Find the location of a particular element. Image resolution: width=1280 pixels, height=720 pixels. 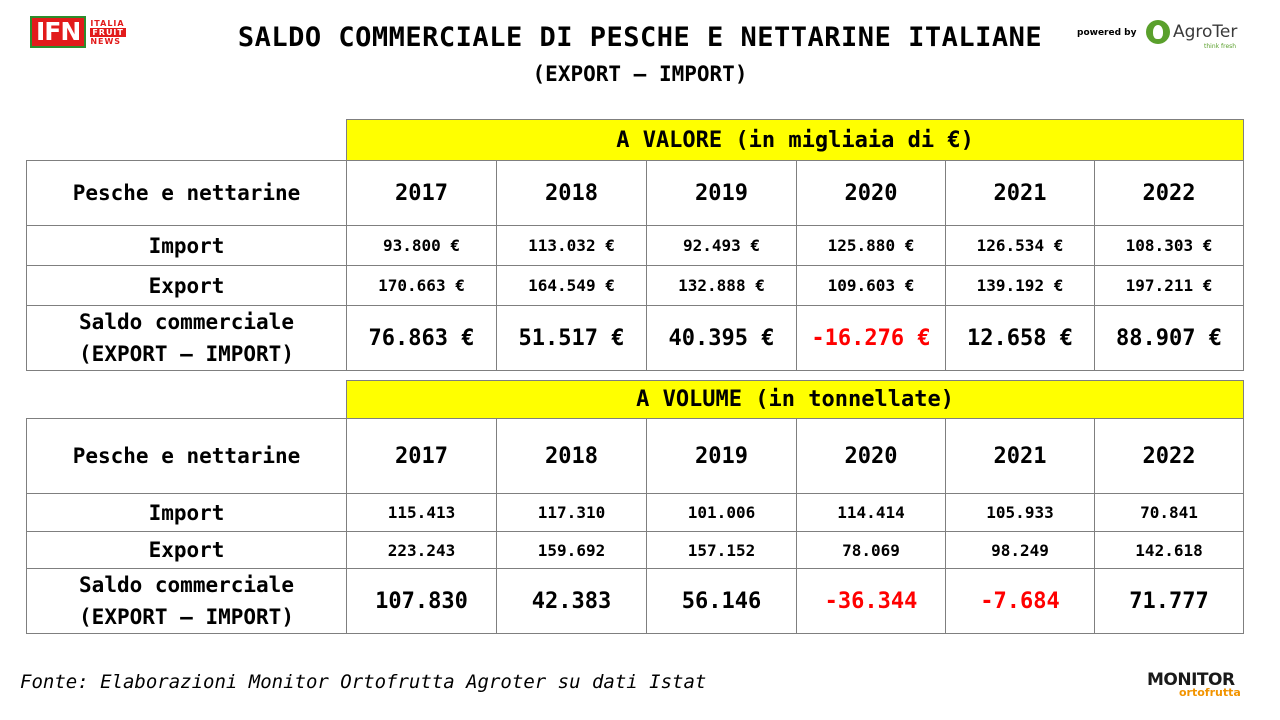

agroter-leaf-icon is located at coordinates (1158, 32).